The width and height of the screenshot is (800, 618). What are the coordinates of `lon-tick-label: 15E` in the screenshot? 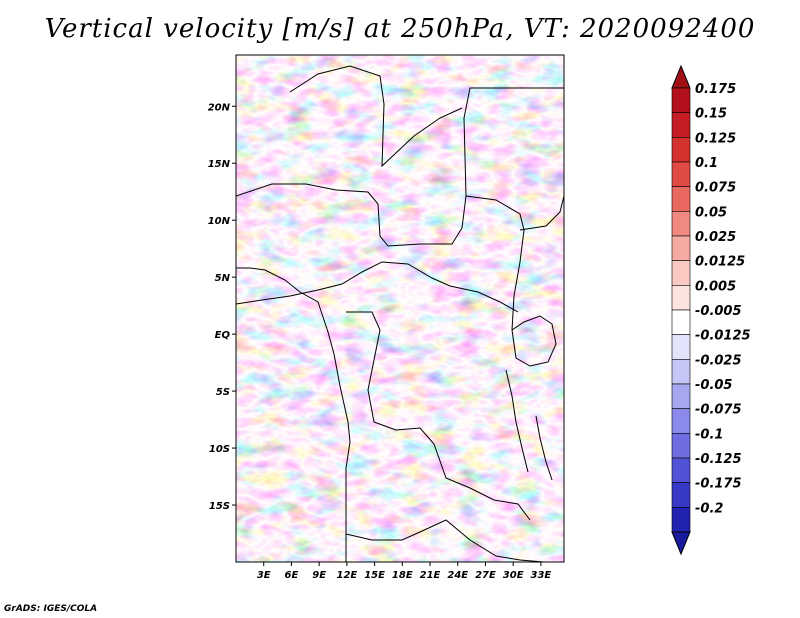 It's located at (374, 575).